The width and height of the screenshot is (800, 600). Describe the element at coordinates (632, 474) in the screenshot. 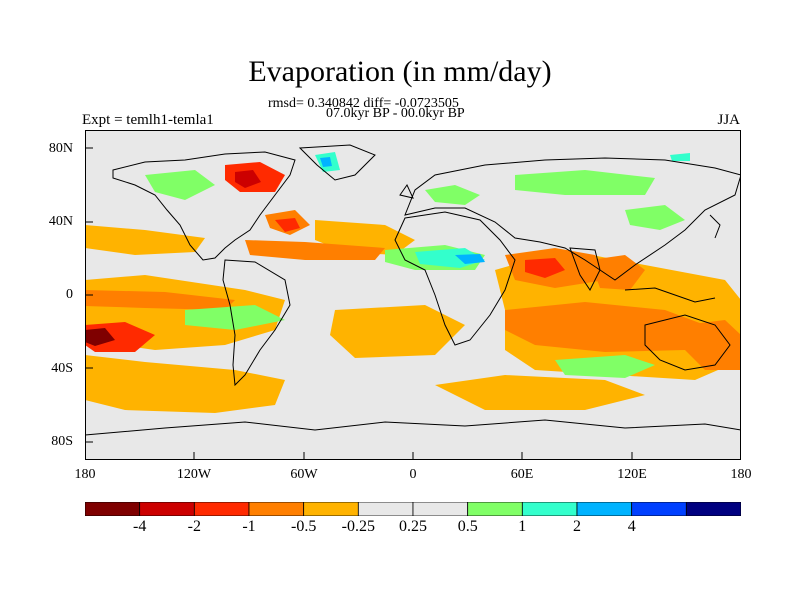

I see `xtick-label-120e: 120E` at that location.